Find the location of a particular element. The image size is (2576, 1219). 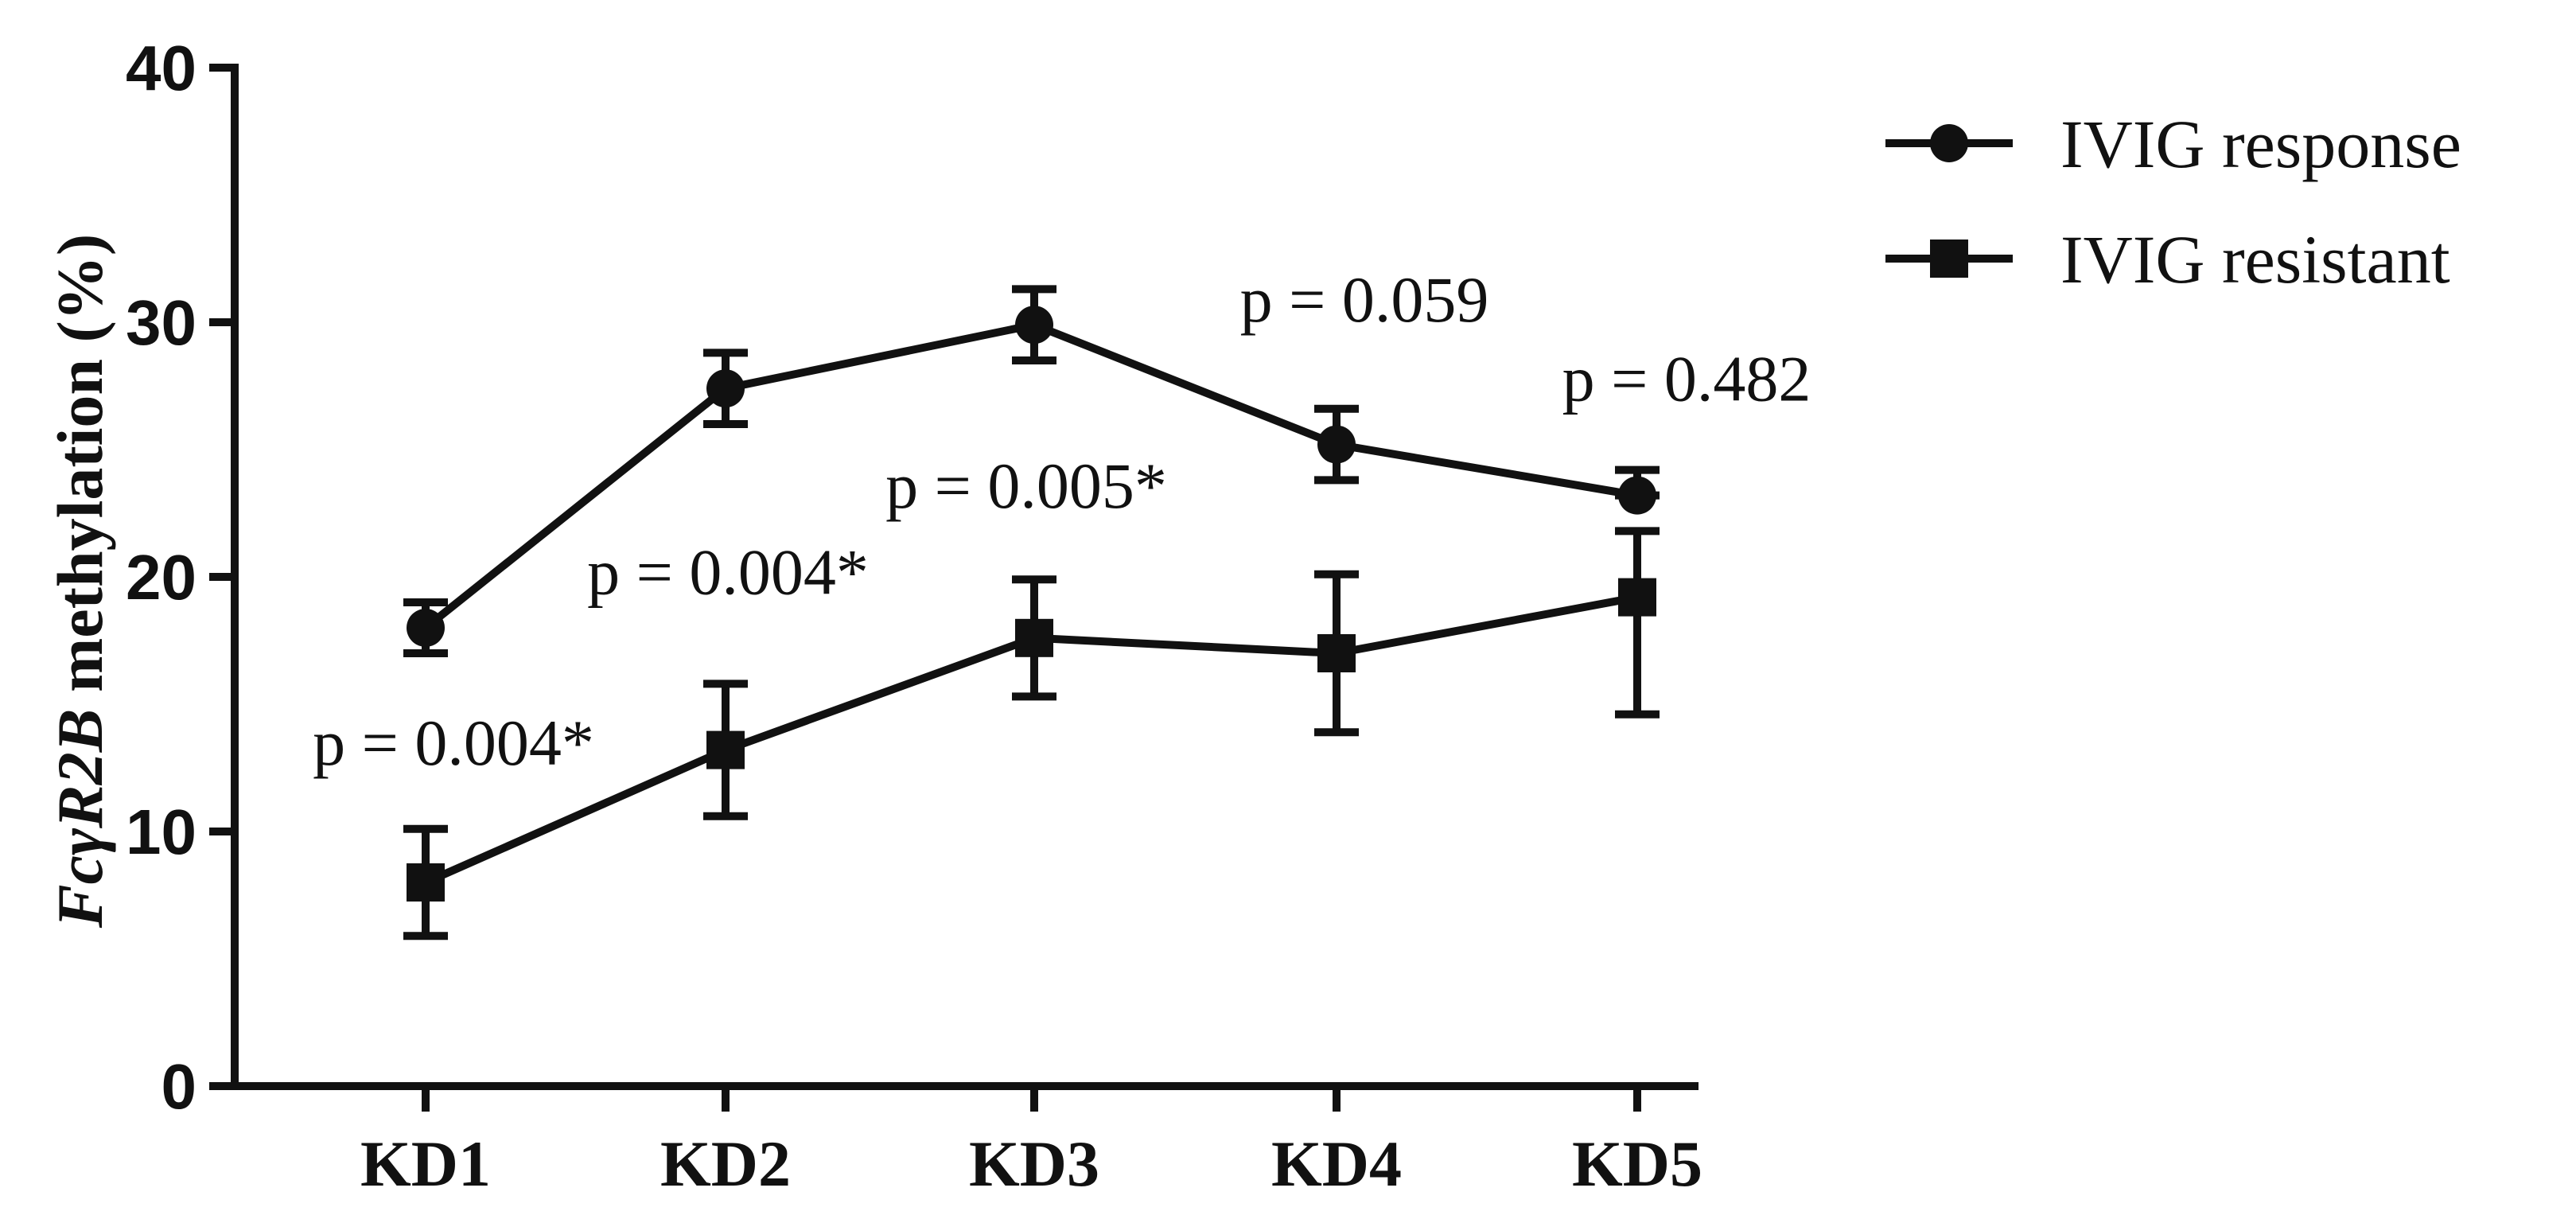

p-value-annotation: p = 0.005* is located at coordinates (1026, 486).